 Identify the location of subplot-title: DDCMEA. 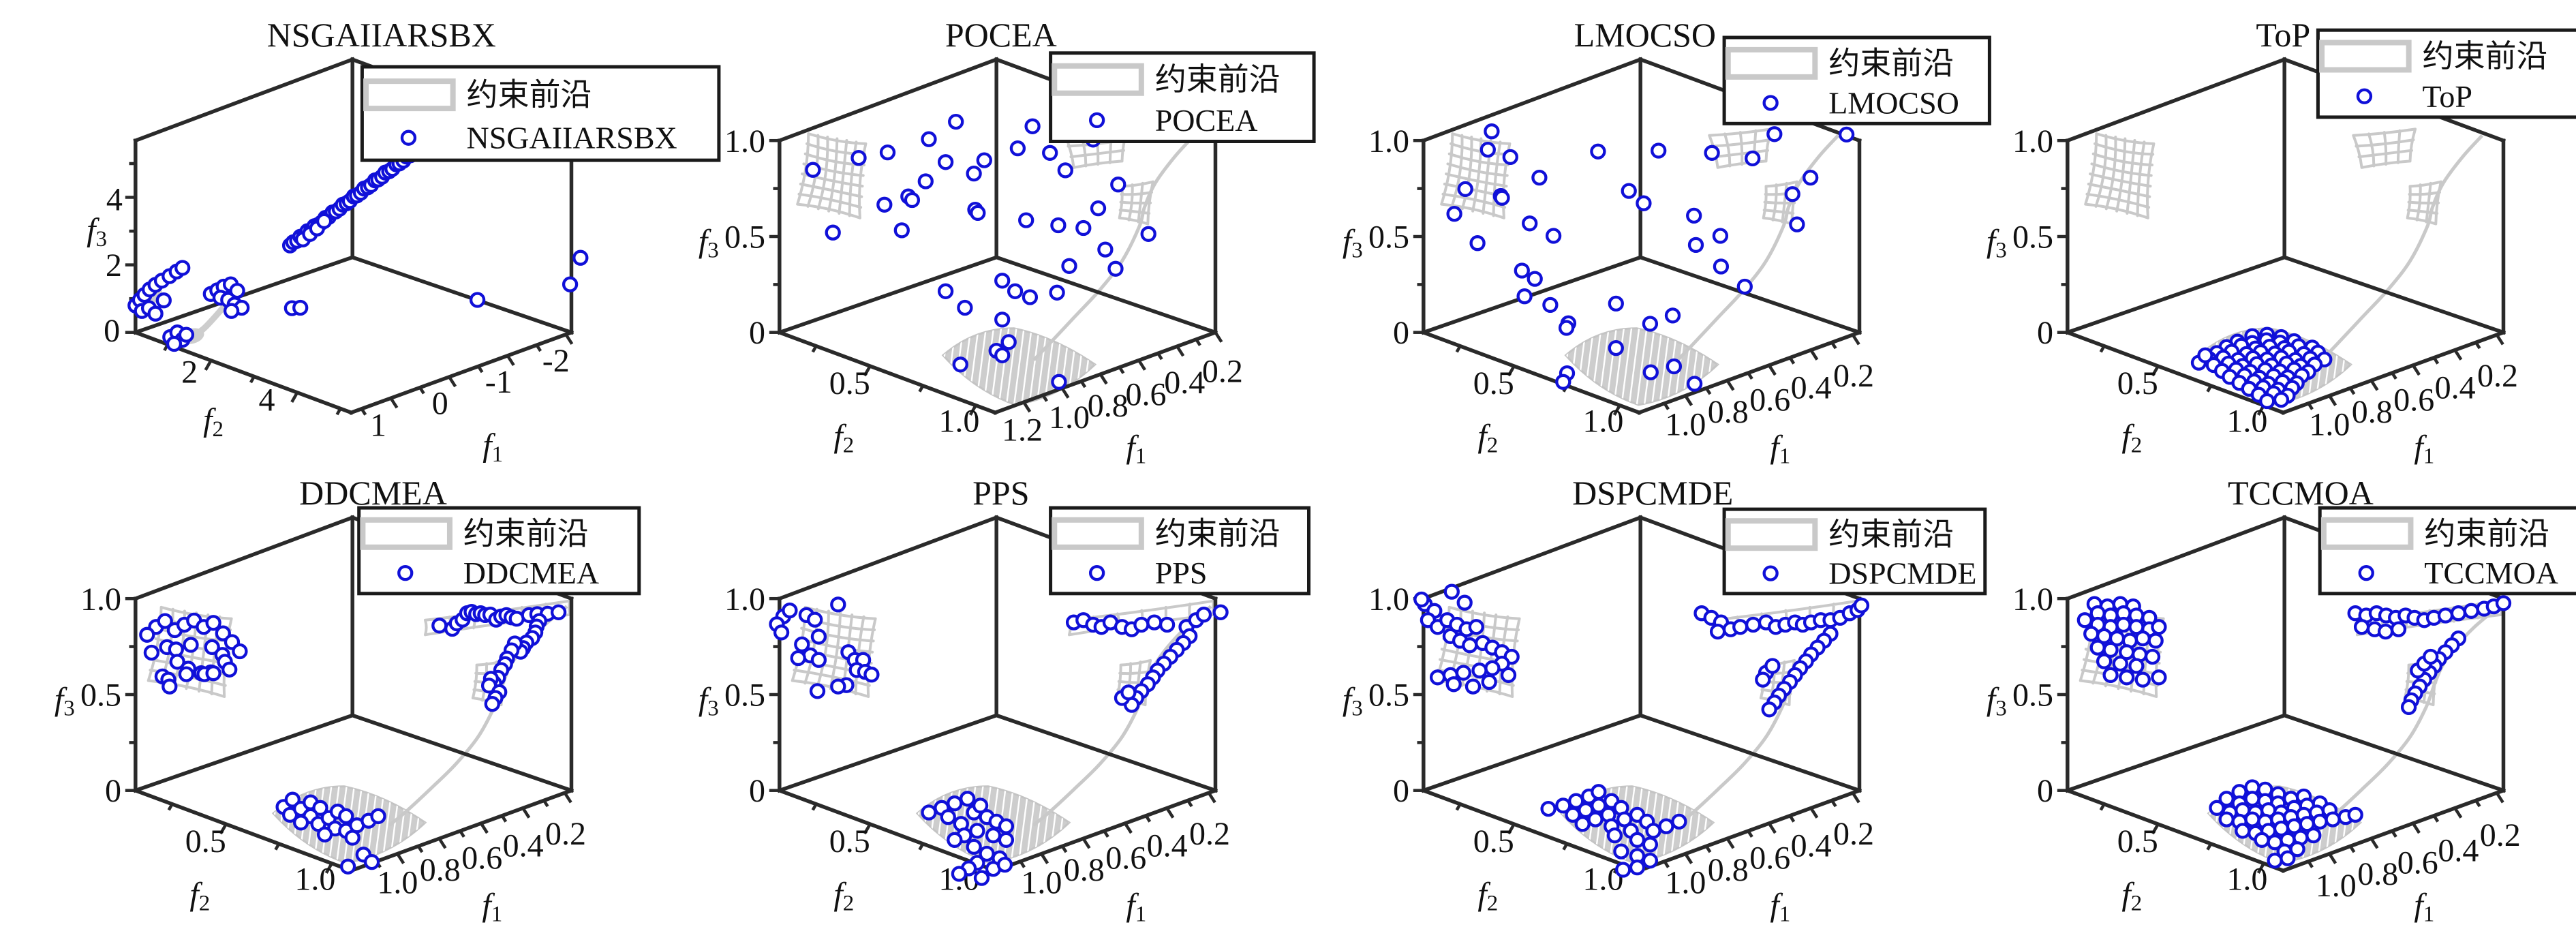
(373, 493).